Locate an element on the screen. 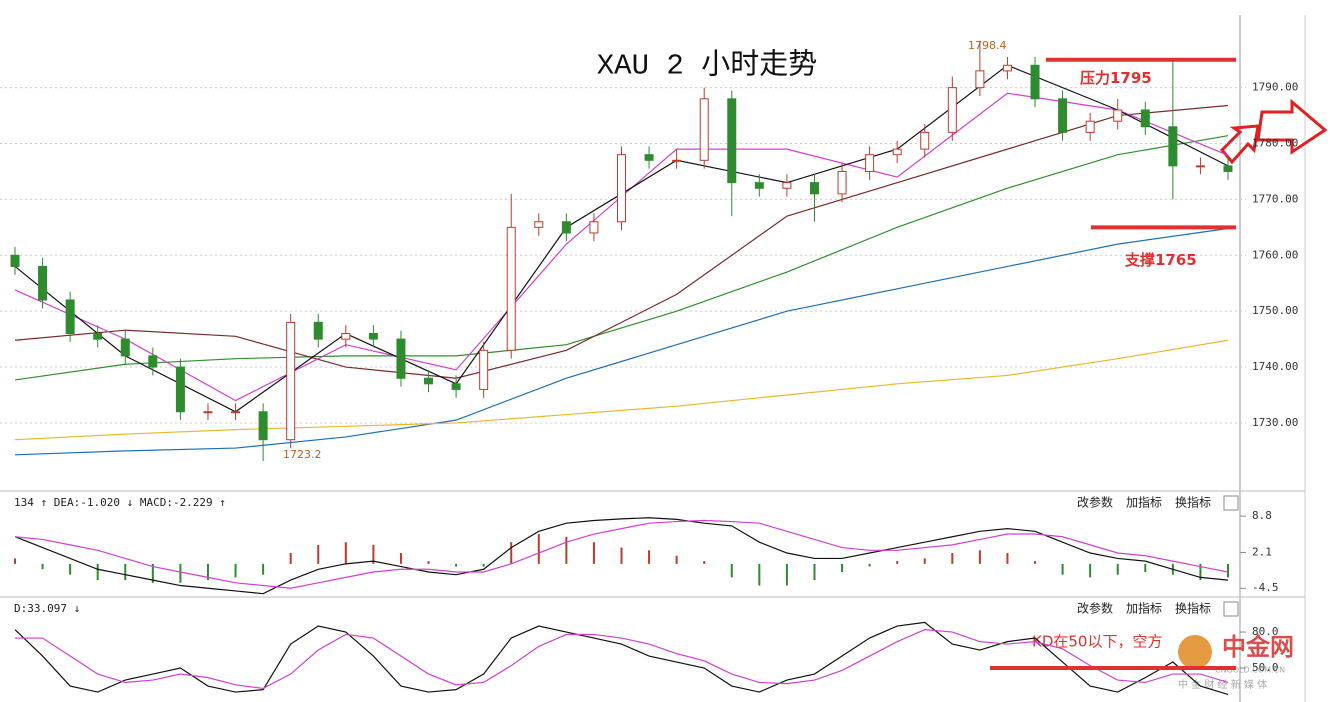 The height and width of the screenshot is (702, 1330). y-tick-label: 8.8 is located at coordinates (1262, 515).